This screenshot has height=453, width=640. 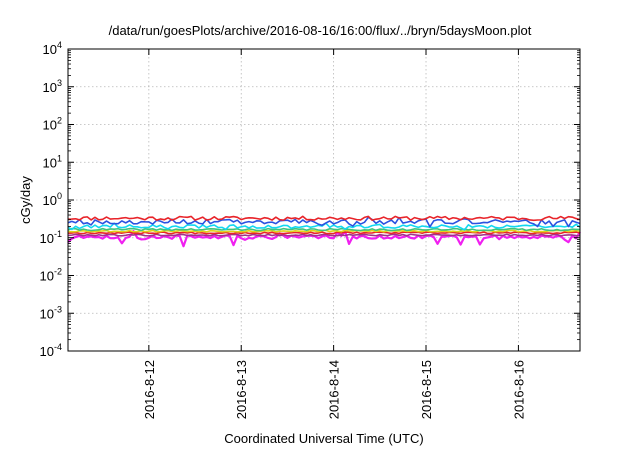 What do you see at coordinates (52, 124) in the screenshot?
I see `y-tick-label: 10²` at bounding box center [52, 124].